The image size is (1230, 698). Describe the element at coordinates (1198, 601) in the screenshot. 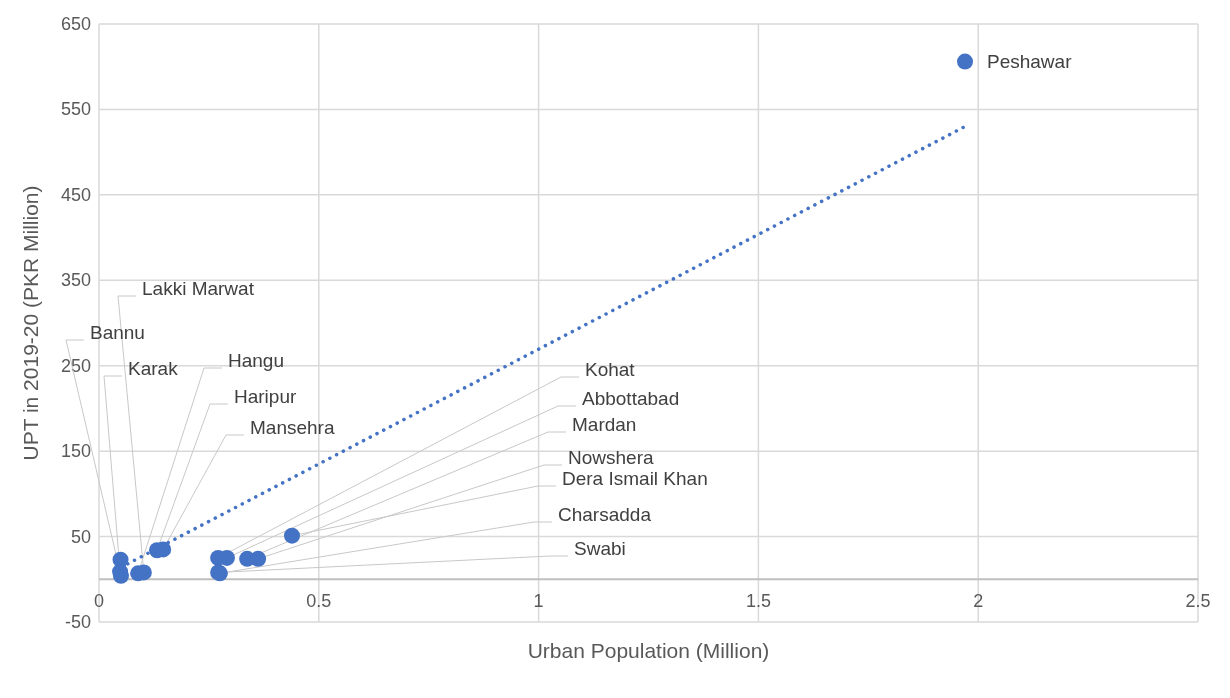

I see `x-tick-label: 2.5` at that location.